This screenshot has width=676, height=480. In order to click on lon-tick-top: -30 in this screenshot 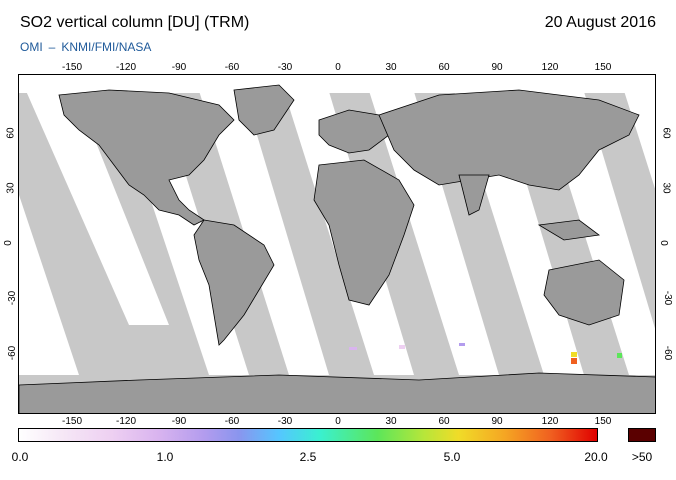, I will do `click(285, 67)`.